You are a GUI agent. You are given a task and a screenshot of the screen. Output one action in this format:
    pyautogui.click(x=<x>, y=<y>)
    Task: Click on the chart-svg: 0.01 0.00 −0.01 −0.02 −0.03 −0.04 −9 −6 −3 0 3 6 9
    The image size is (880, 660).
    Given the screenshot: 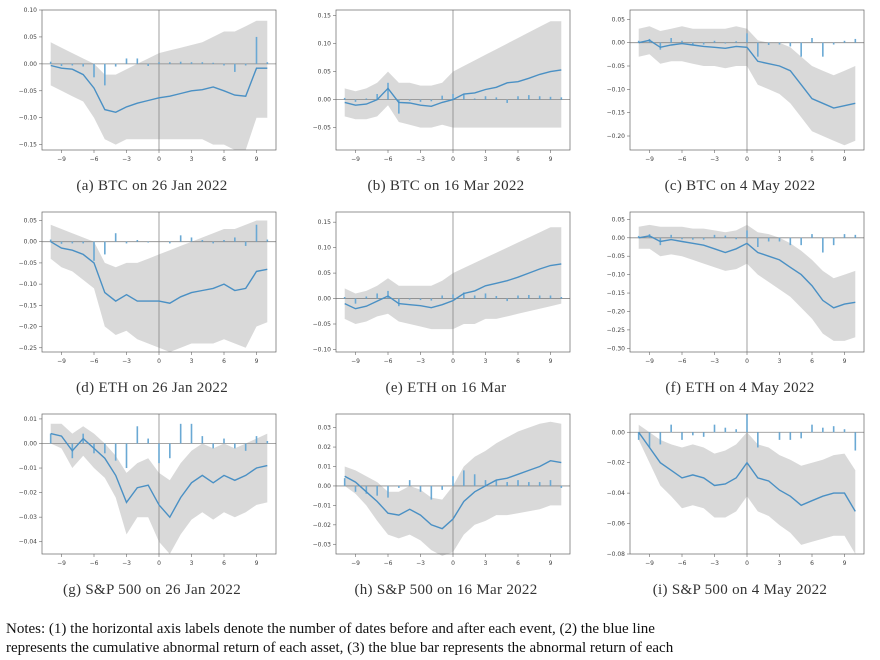 What is the action you would take?
    pyautogui.click(x=148, y=490)
    